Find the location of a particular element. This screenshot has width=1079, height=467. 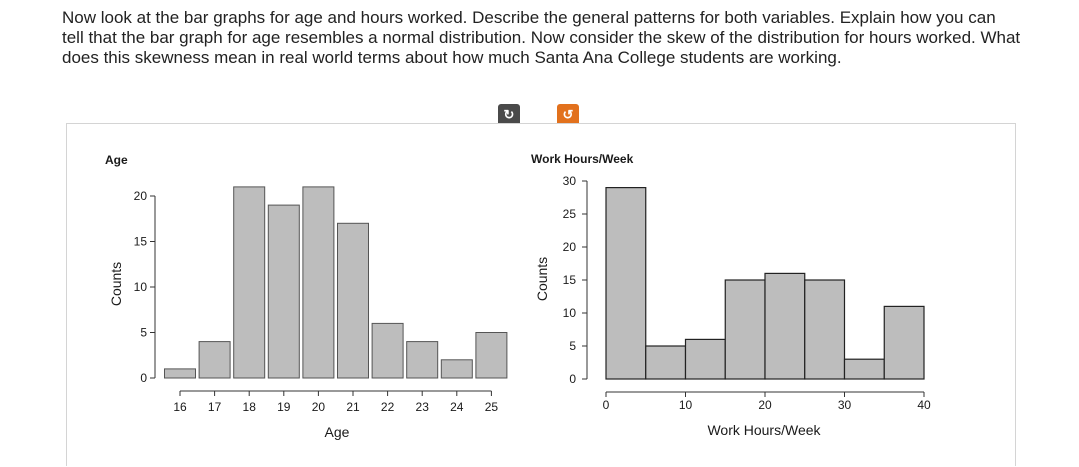

x-tick-label: 16 is located at coordinates (180, 407).